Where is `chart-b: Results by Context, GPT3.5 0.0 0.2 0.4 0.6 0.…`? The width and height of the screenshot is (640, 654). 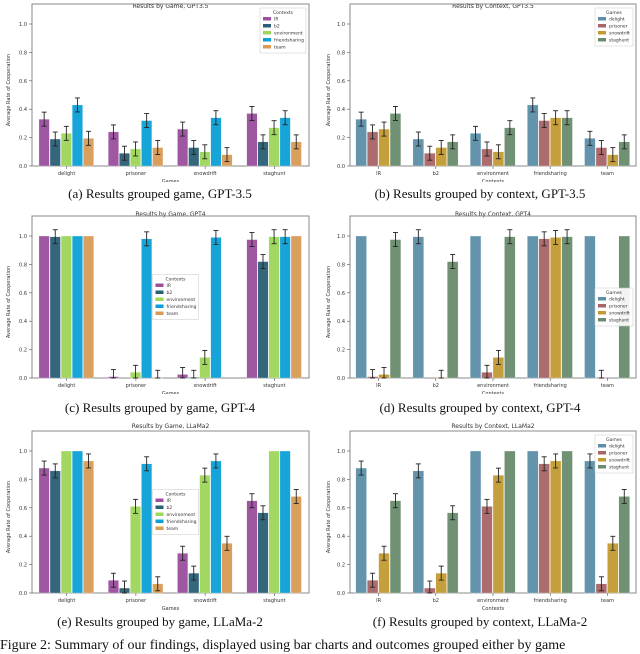 chart-b: Results by Context, GPT3.5 0.0 0.2 0.4 0.6 0.… is located at coordinates (481, 92).